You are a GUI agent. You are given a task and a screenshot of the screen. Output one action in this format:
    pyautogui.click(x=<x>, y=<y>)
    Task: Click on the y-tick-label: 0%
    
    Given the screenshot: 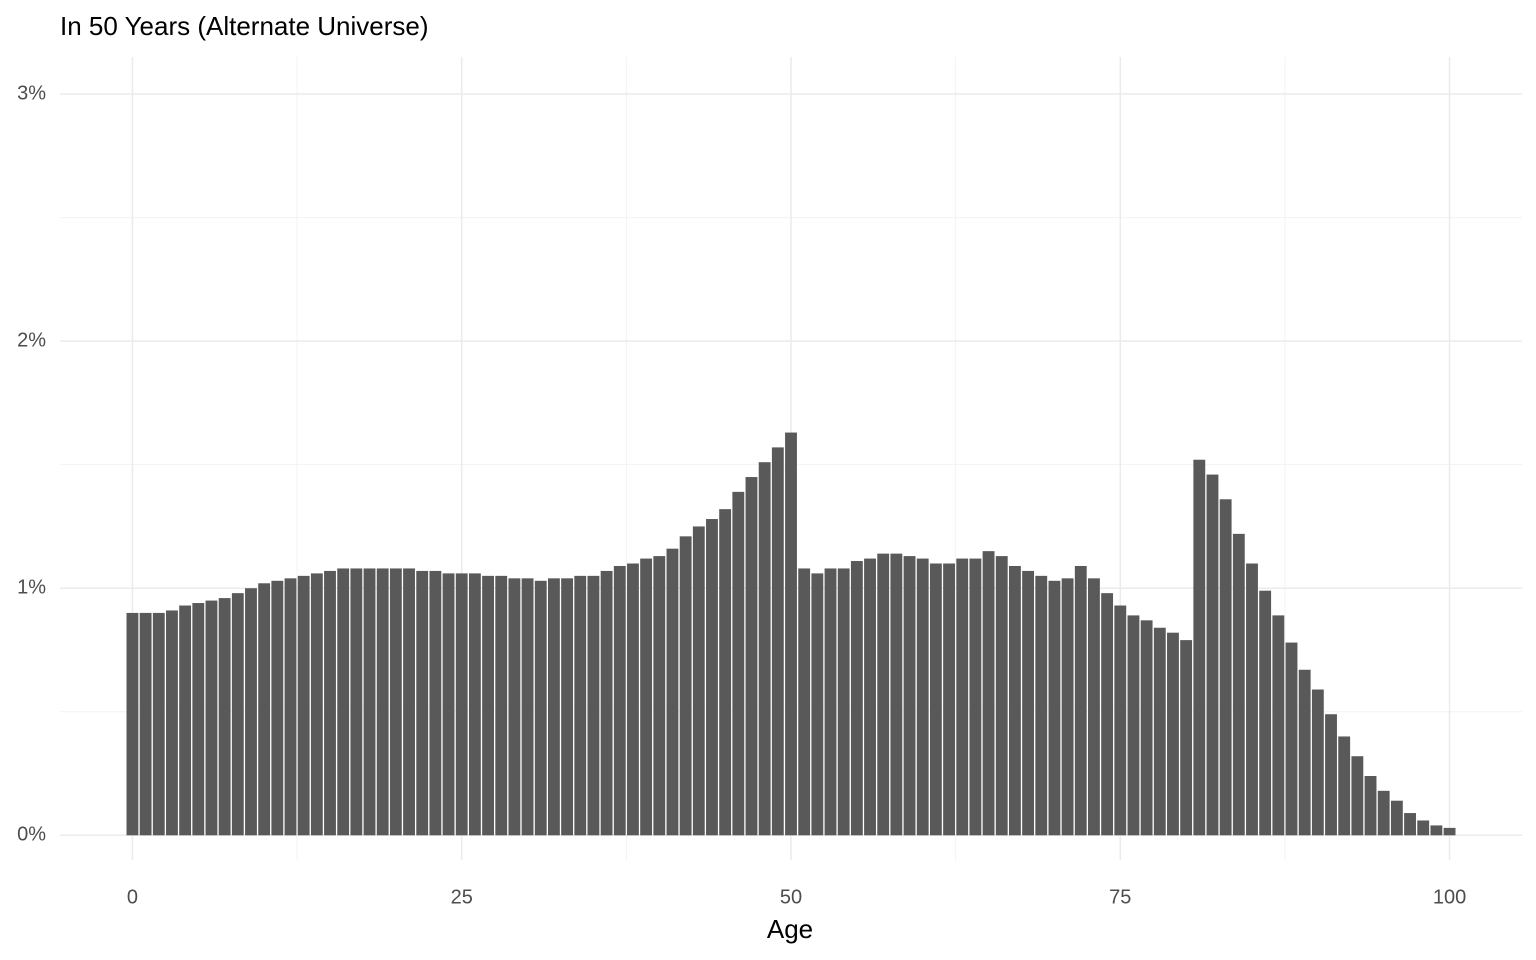 What is the action you would take?
    pyautogui.click(x=31, y=835)
    